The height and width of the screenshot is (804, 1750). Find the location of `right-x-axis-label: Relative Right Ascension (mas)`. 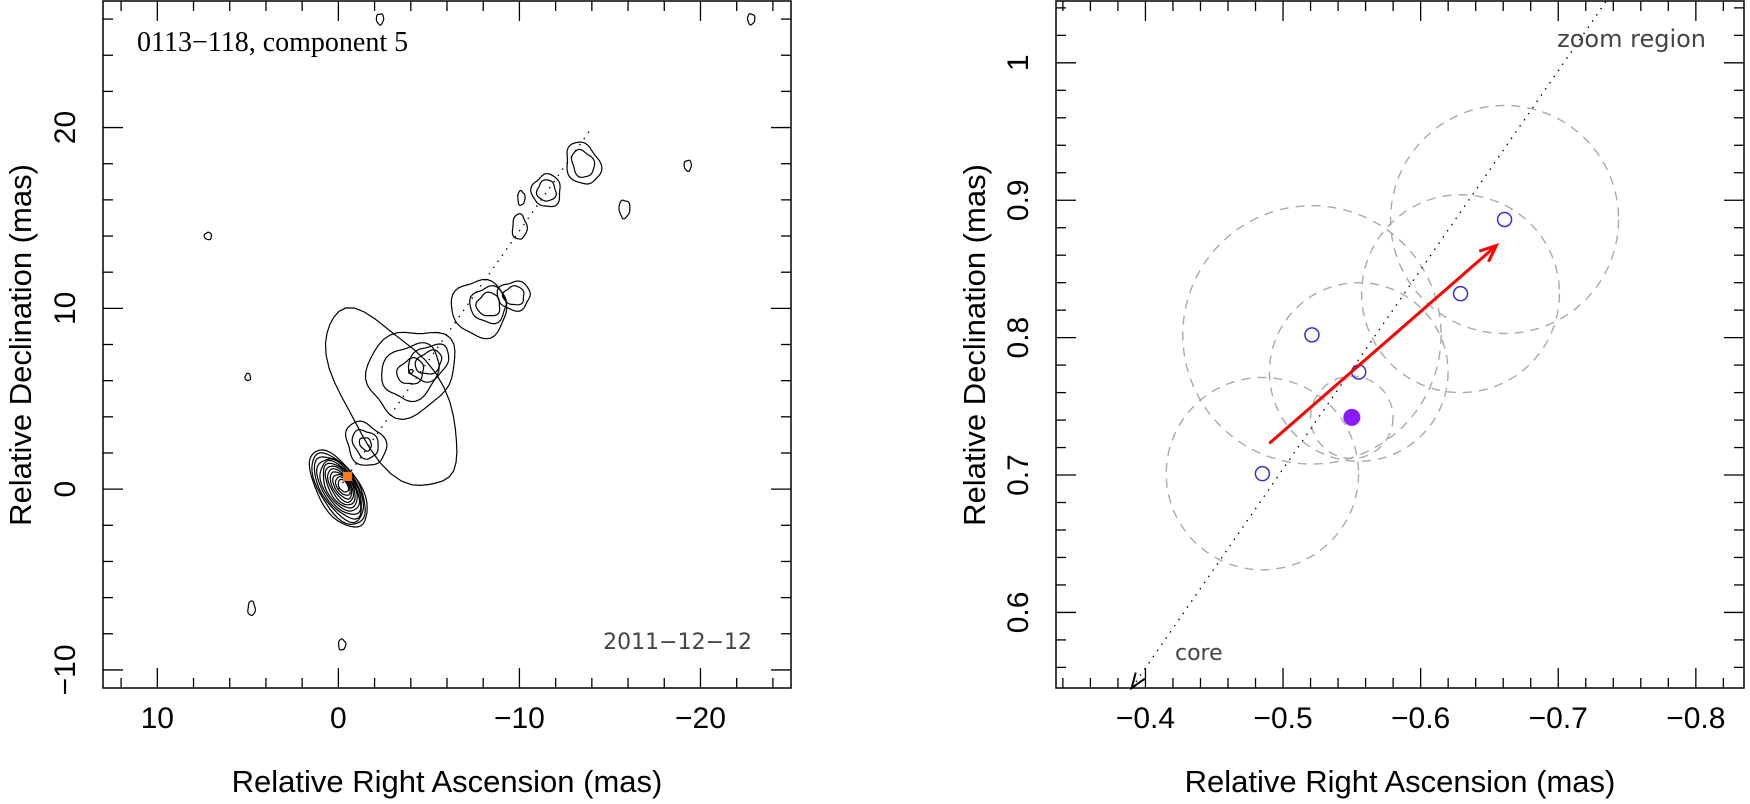

right-x-axis-label: Relative Right Ascension (mas) is located at coordinates (1400, 781).